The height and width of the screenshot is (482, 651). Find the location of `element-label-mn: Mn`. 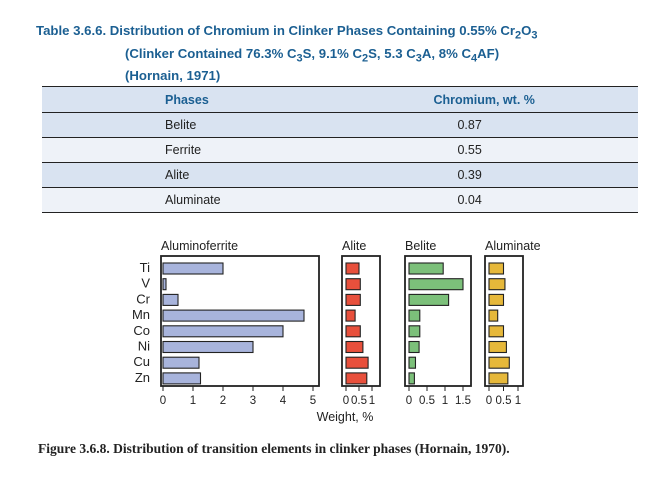

element-label-mn: Mn is located at coordinates (141, 314).